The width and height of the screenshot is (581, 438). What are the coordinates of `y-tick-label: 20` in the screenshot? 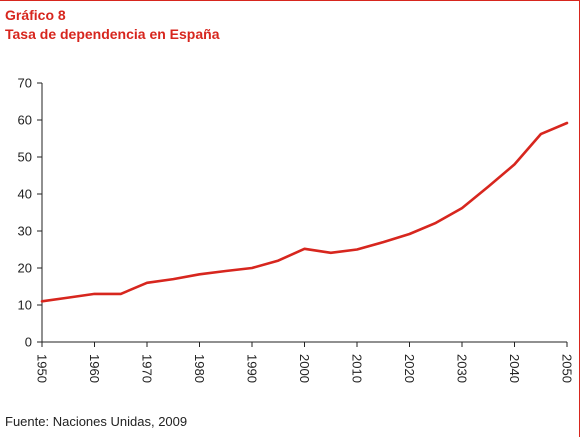 It's located at (25, 268).